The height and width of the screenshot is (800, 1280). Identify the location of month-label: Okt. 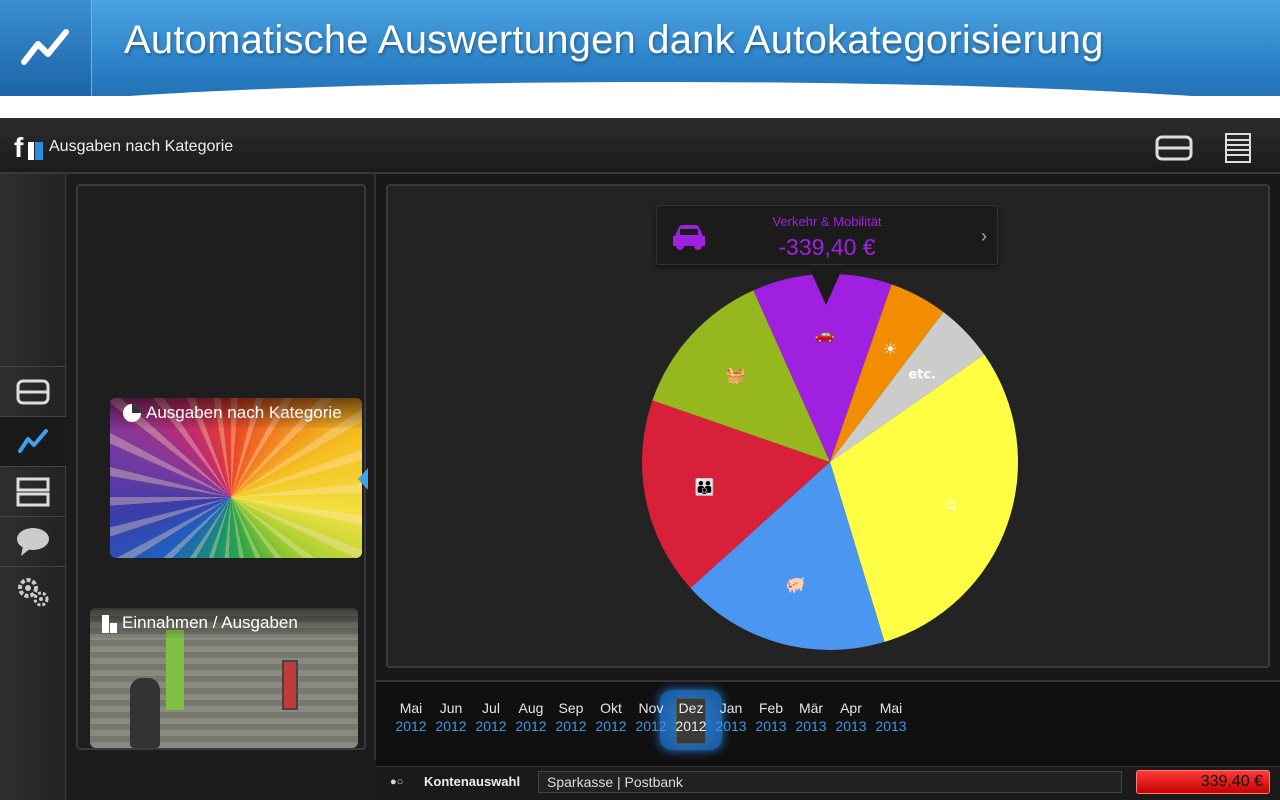
(611, 708).